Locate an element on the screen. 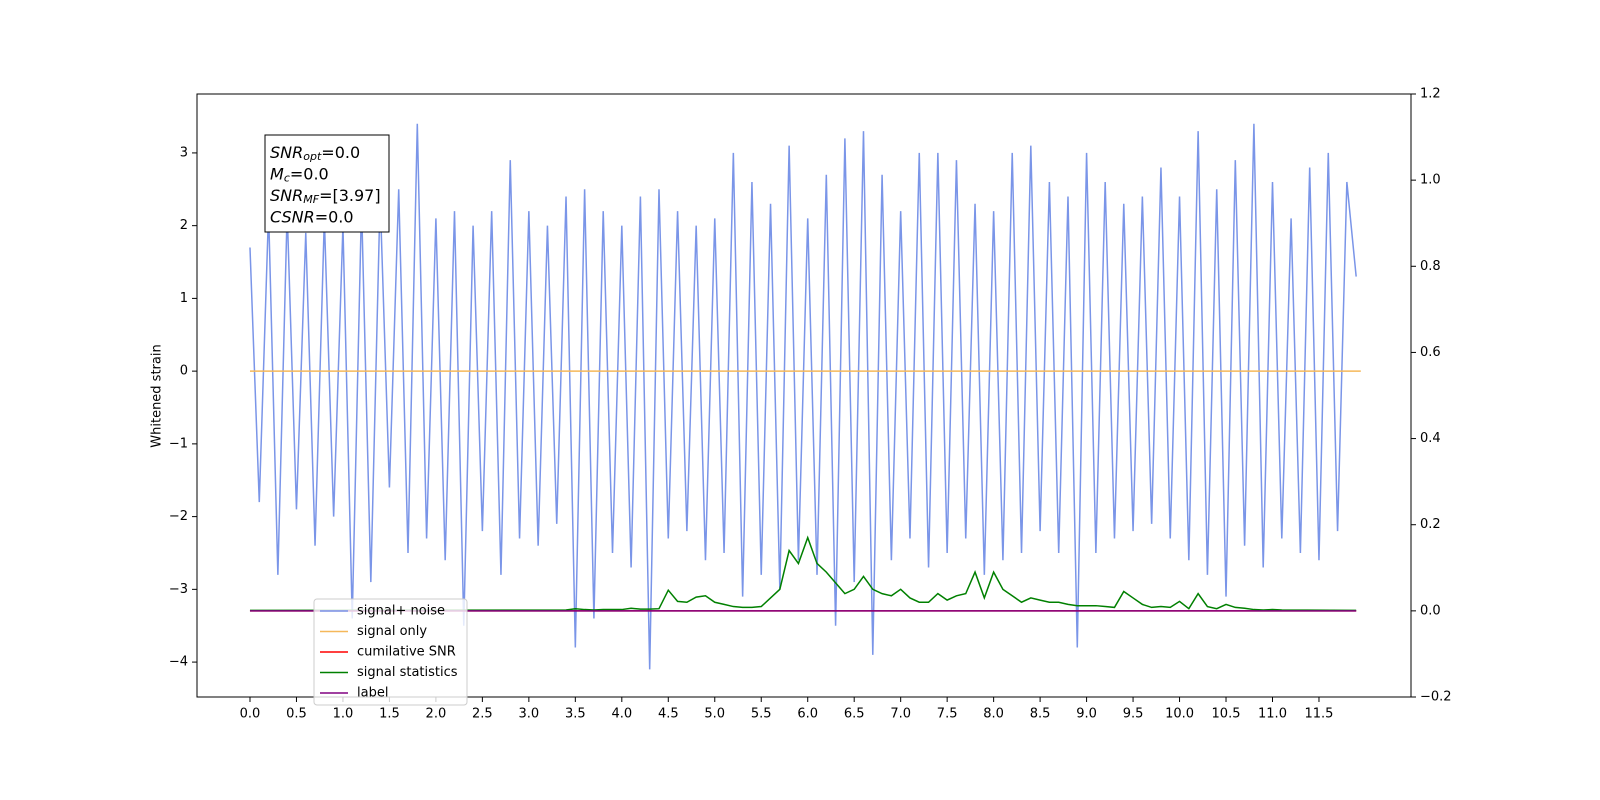  y2-tick-label: 0.6 is located at coordinates (1430, 352).